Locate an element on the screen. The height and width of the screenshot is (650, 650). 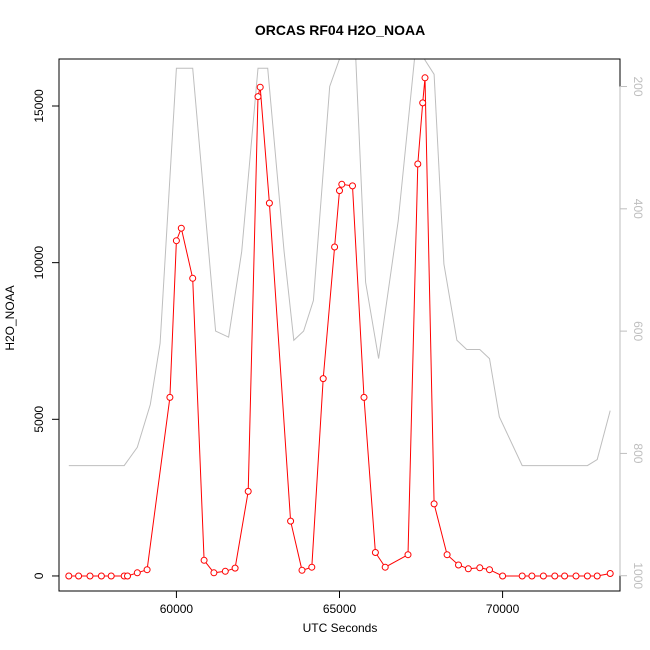
right-tick-label: 1000 is located at coordinates (638, 575).